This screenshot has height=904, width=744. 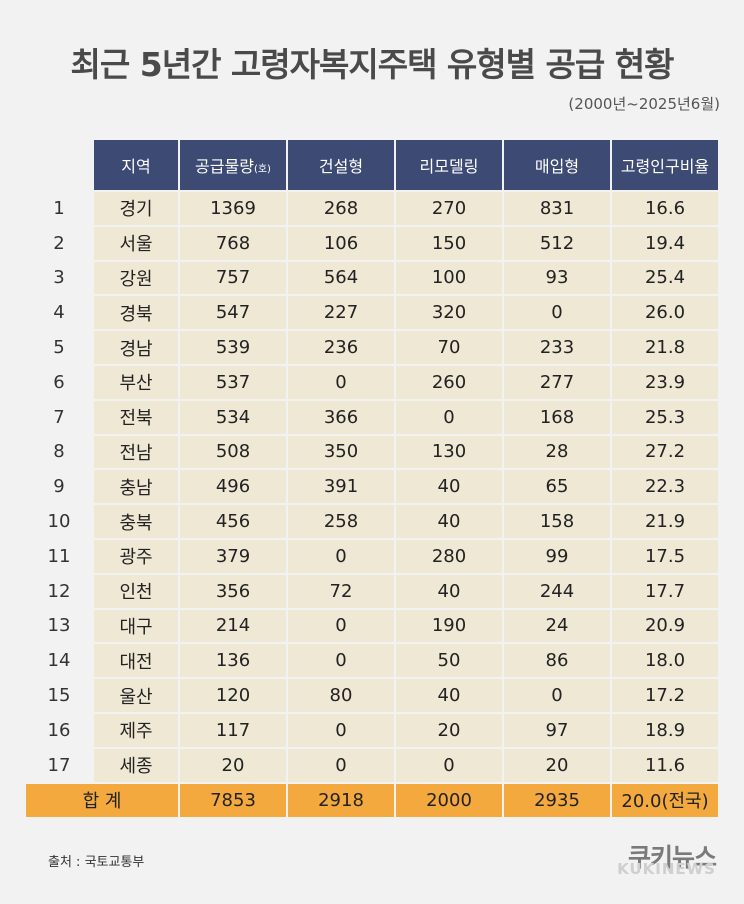 What do you see at coordinates (233, 695) in the screenshot?
I see `supply-cell: 120` at bounding box center [233, 695].